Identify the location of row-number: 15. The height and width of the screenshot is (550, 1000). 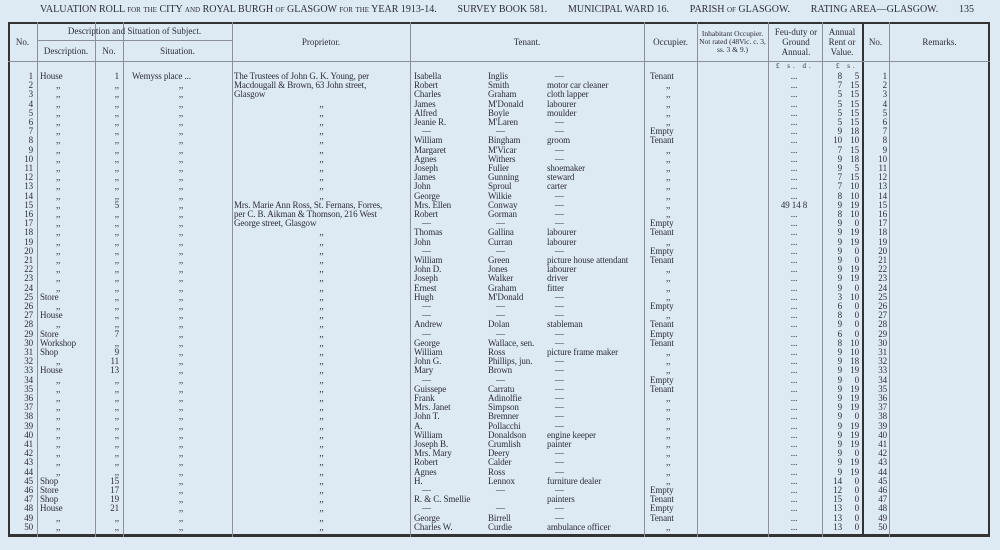
(28, 204).